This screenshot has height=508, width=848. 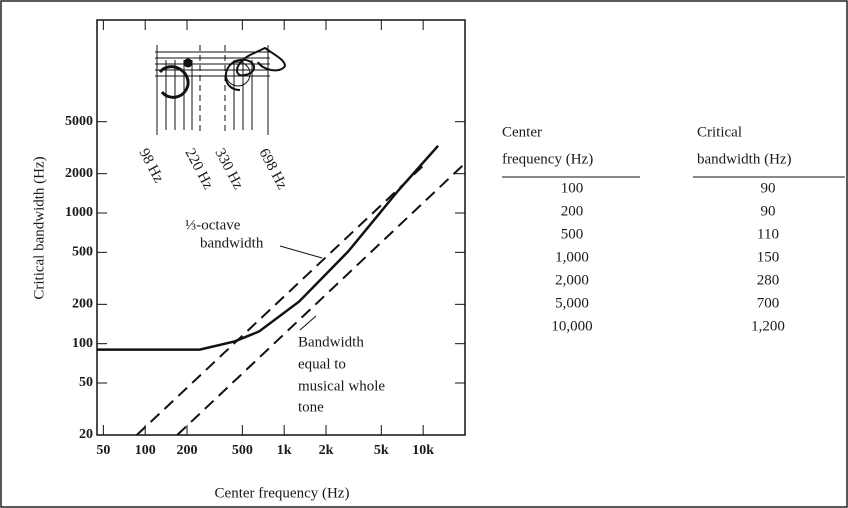 What do you see at coordinates (768, 326) in the screenshot?
I see `table-cell: 1,200` at bounding box center [768, 326].